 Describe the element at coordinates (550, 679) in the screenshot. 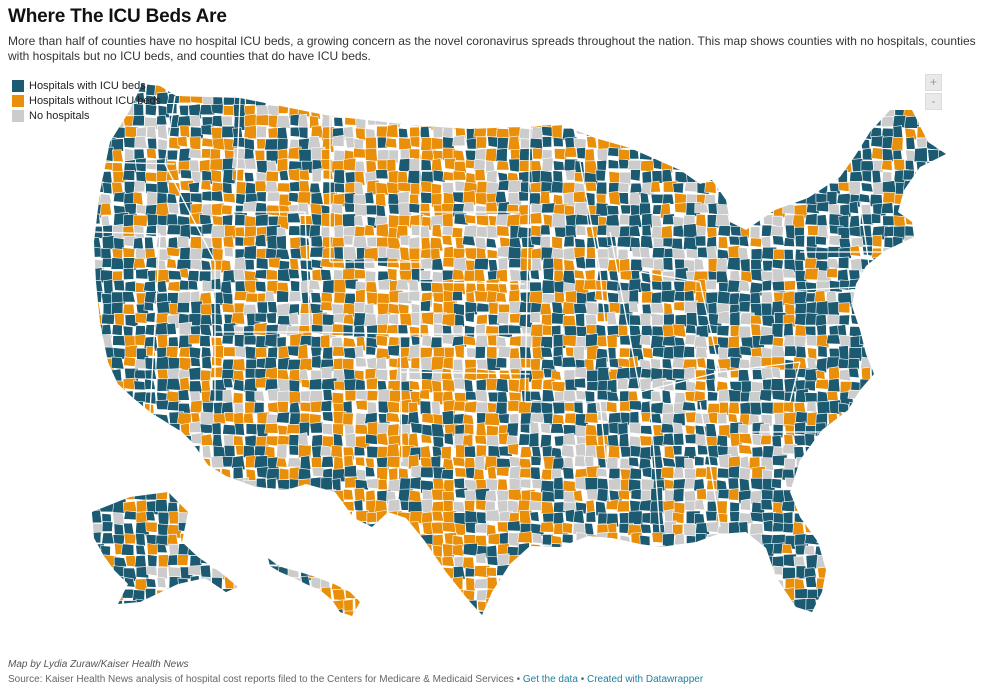

I see `get-data-link: Get the data` at that location.